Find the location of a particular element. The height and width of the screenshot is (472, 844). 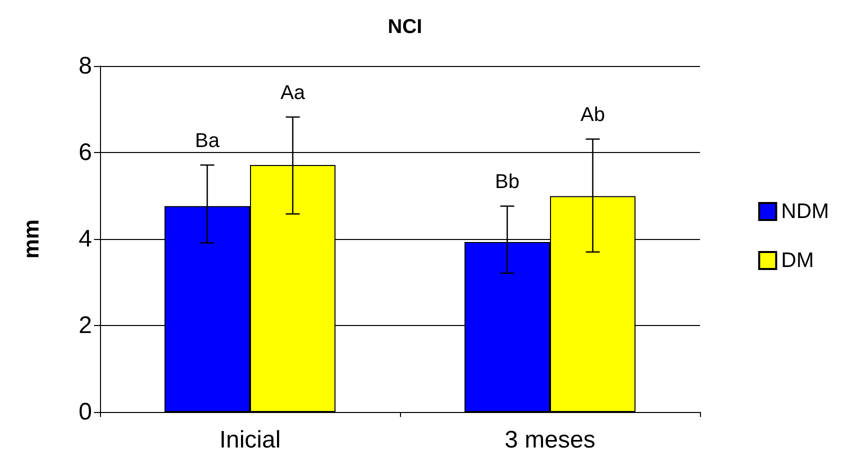

x-tick-label: Inicial is located at coordinates (250, 440).